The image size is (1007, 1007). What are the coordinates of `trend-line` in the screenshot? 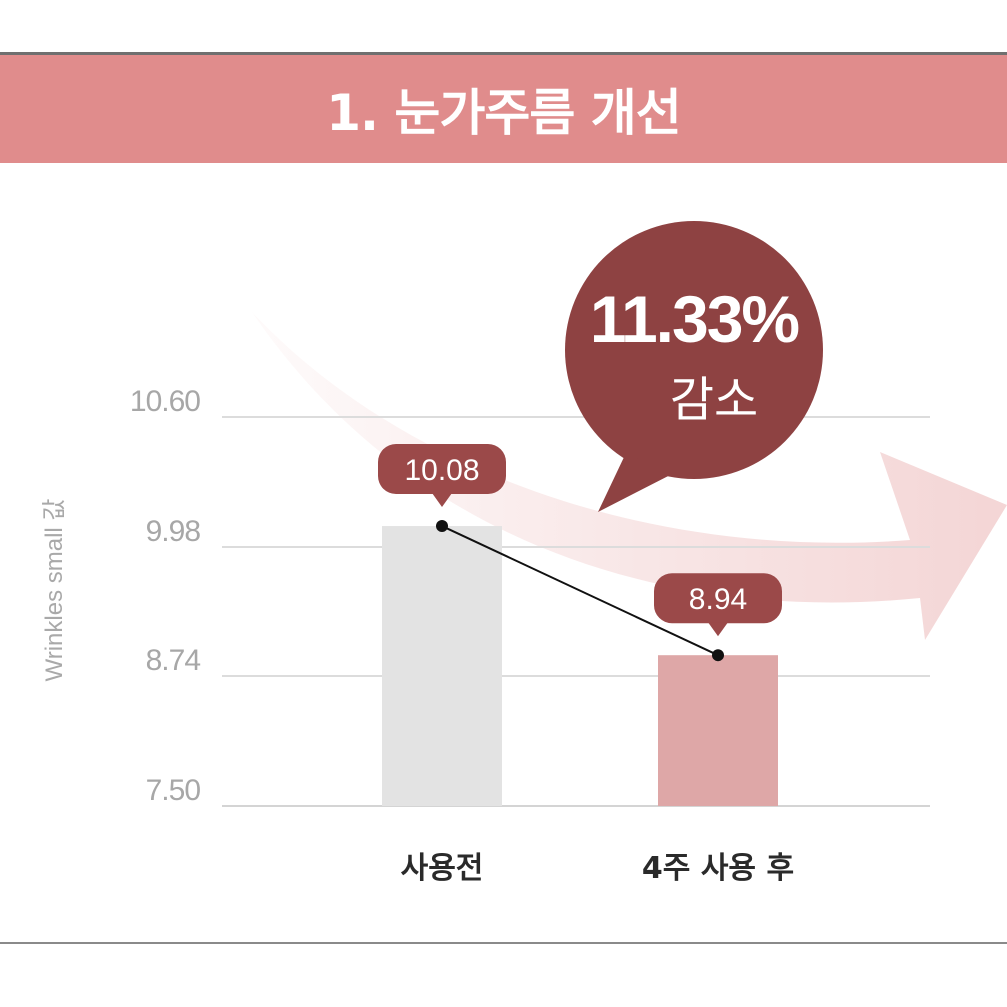 It's located at (580, 591).